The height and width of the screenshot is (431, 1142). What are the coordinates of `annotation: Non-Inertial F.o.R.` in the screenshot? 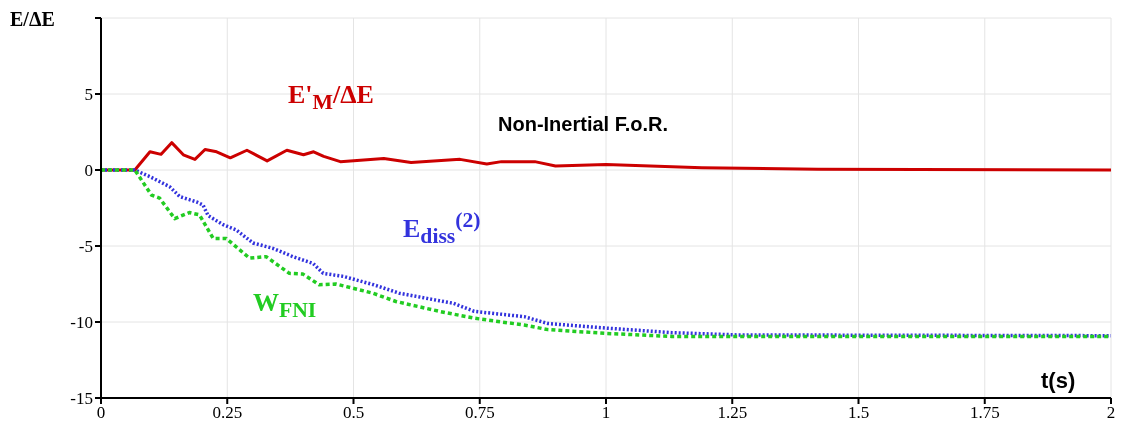 It's located at (583, 124).